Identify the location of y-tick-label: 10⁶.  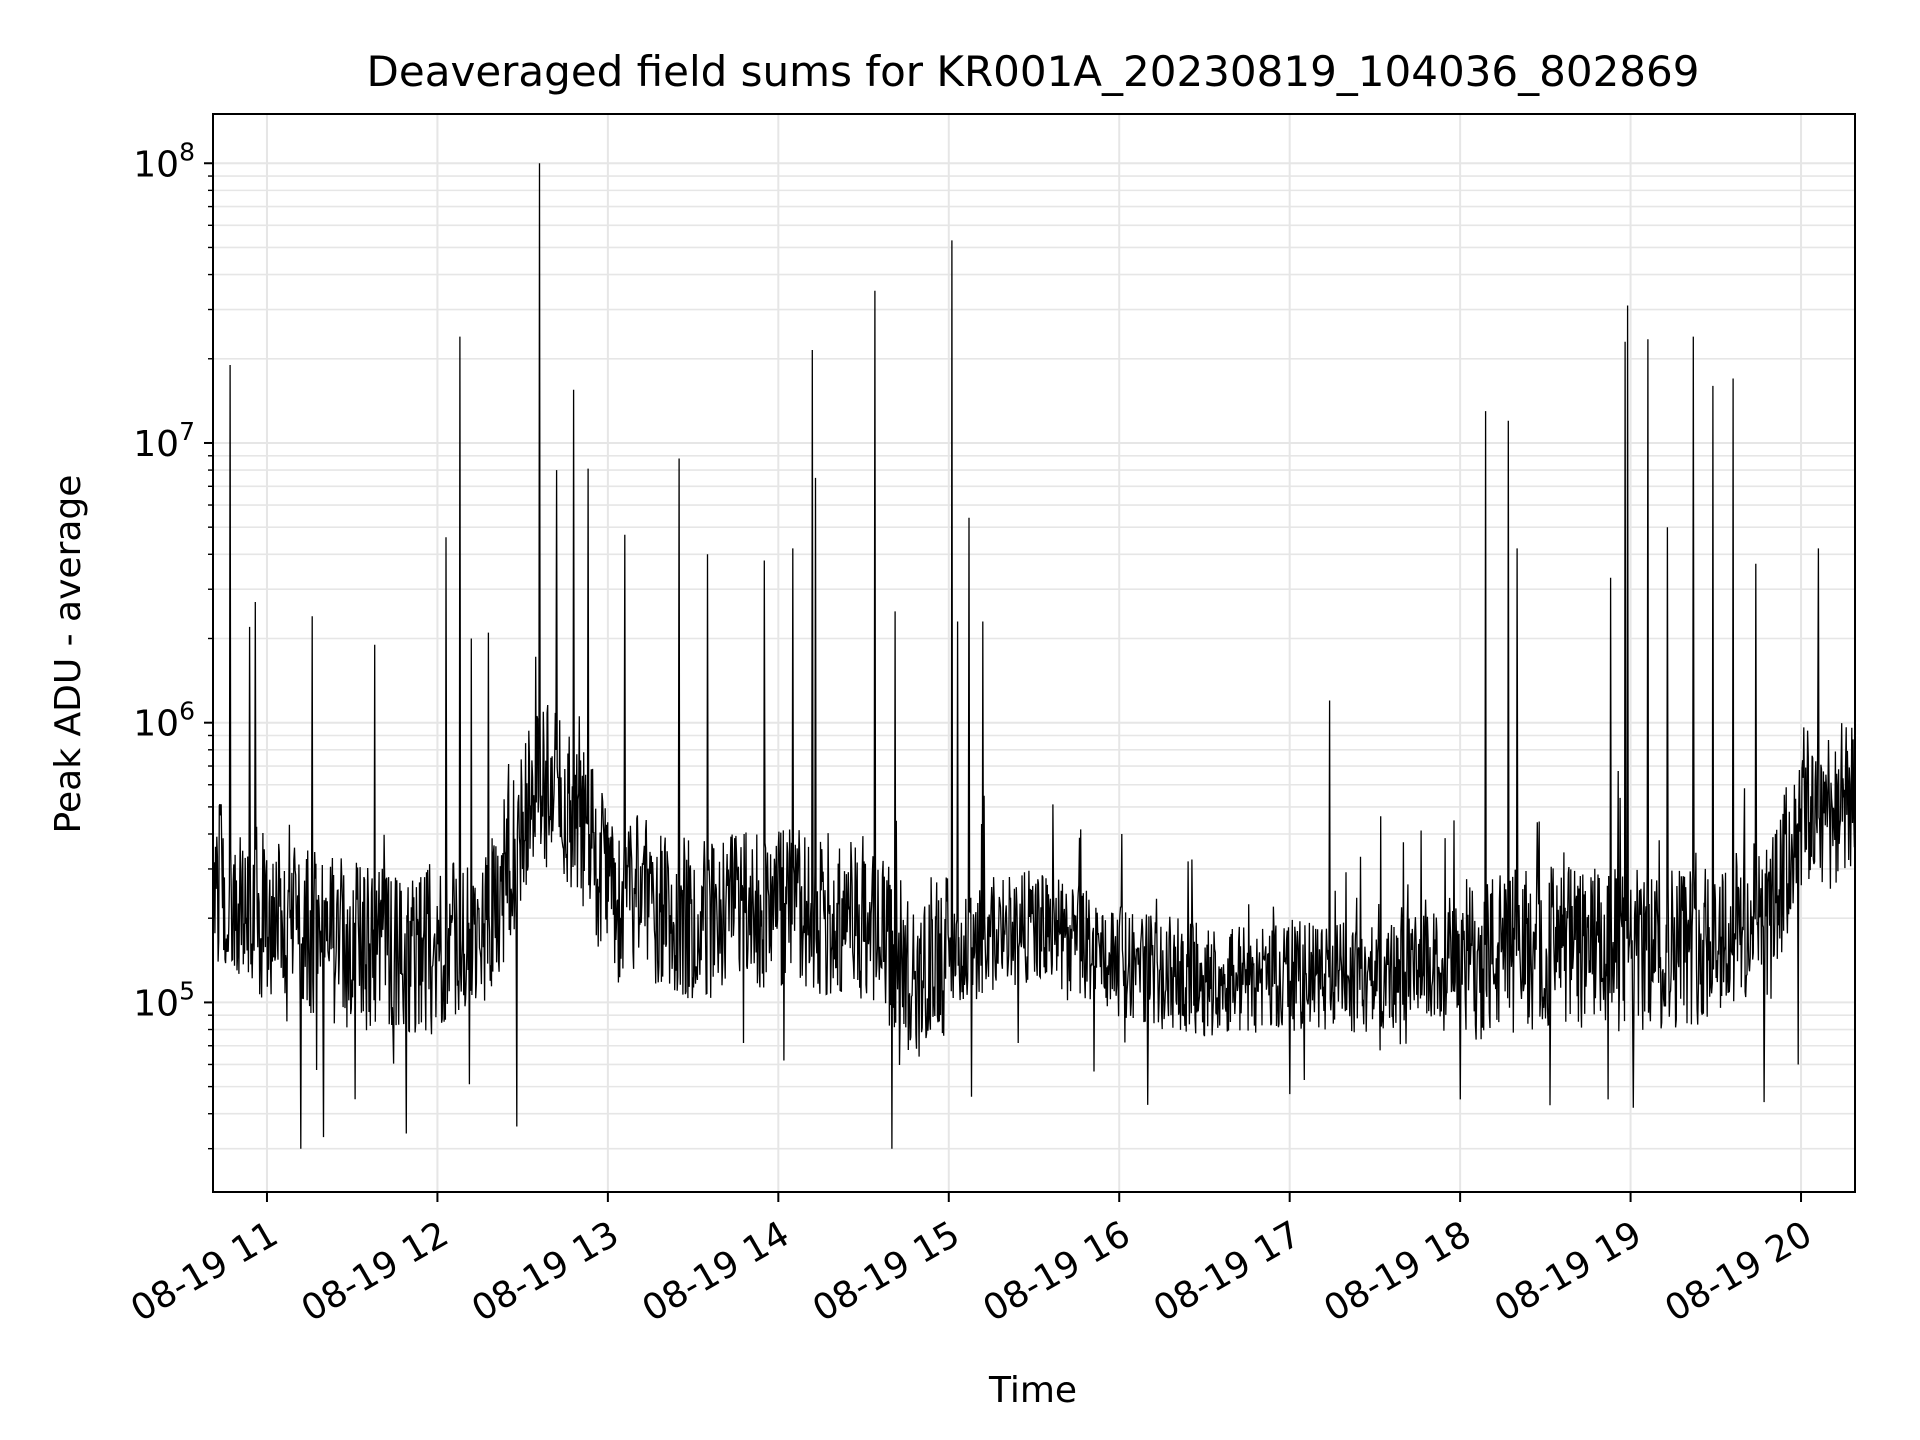
(164, 721).